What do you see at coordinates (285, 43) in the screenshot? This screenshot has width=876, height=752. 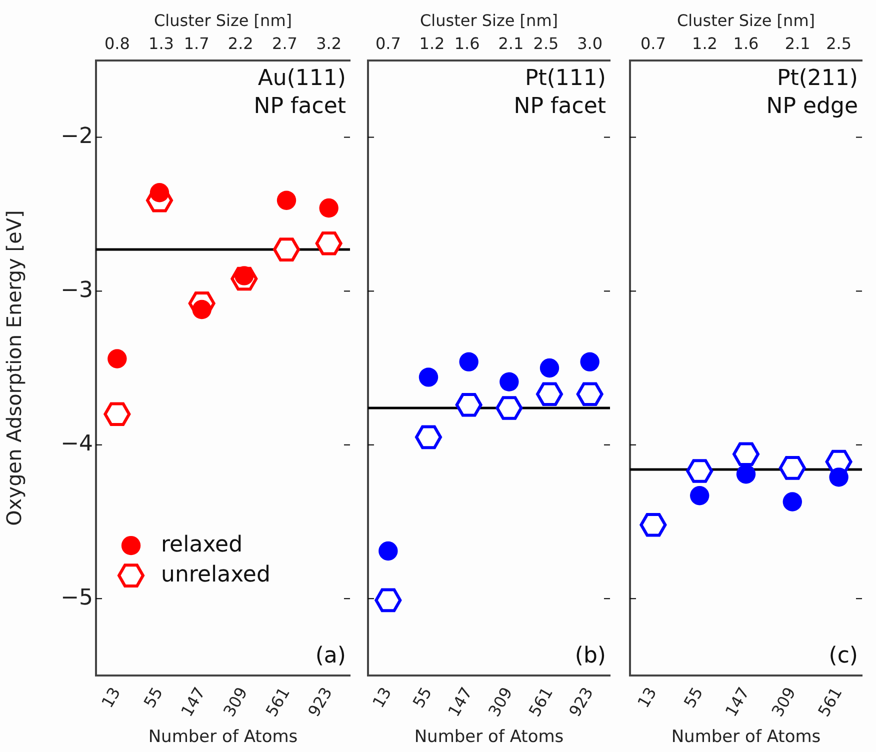 I see `x2-tick-label: 2.7` at bounding box center [285, 43].